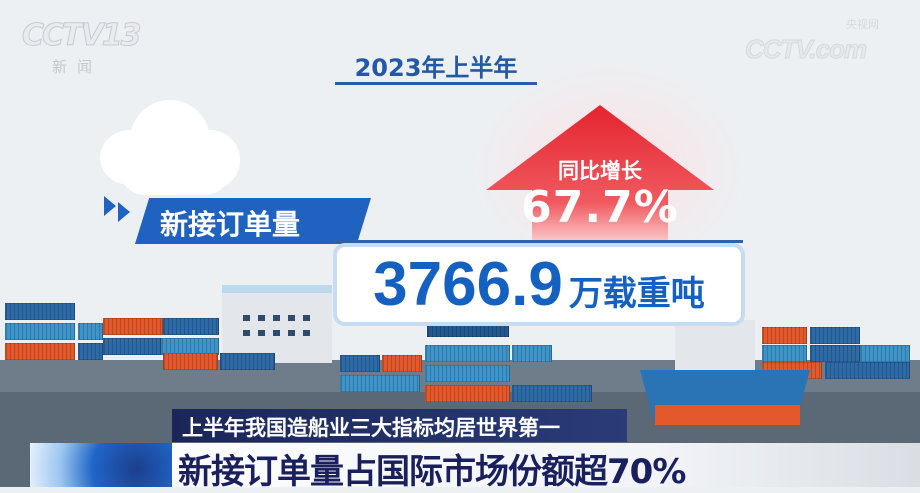 This screenshot has width=920, height=493. Describe the element at coordinates (436, 83) in the screenshot. I see `title-underline` at that location.